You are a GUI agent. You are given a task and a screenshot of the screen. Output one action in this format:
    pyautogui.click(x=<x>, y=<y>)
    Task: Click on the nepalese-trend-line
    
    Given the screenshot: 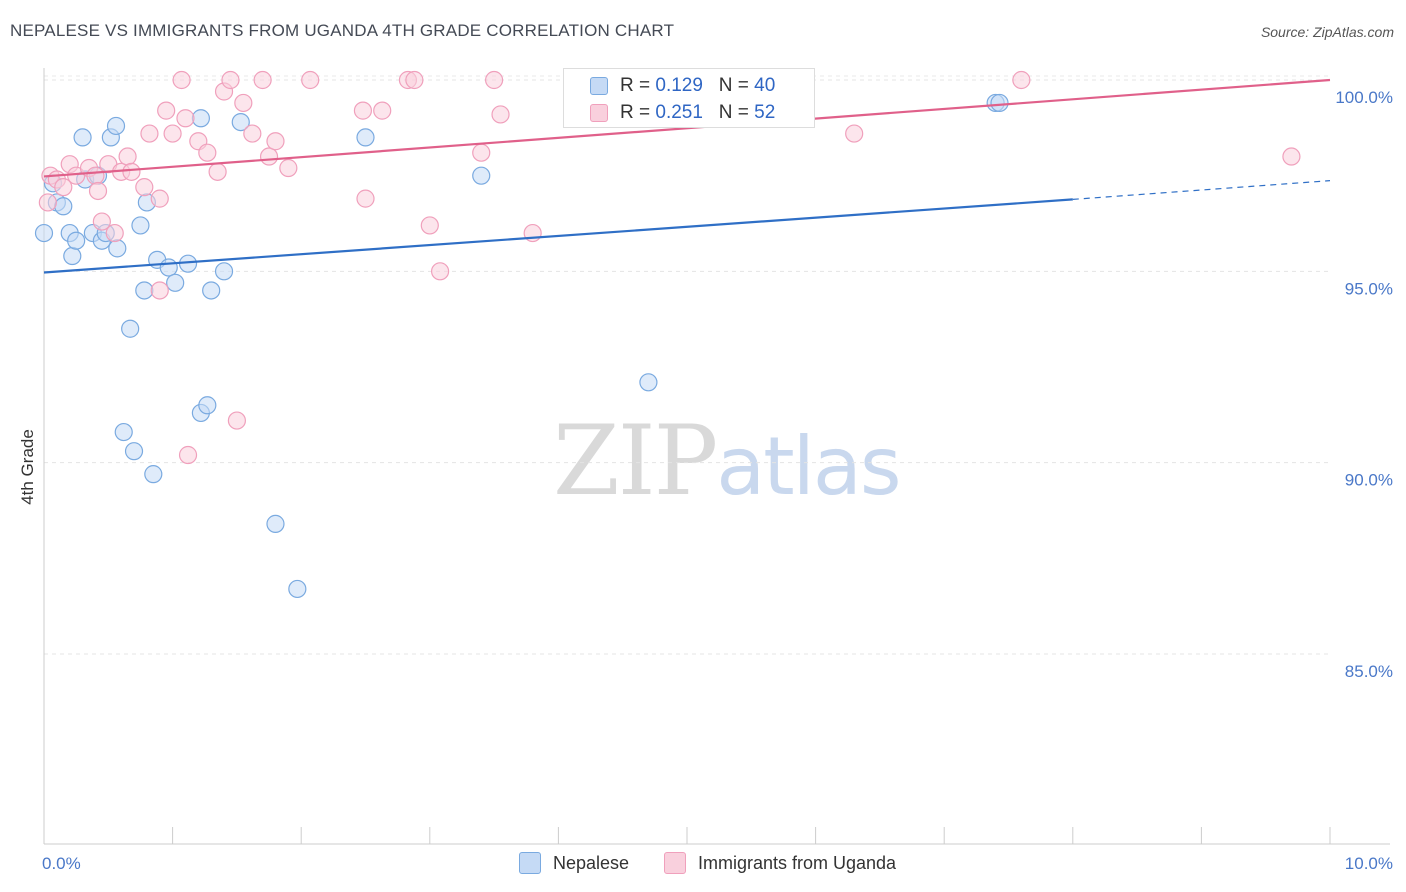 What is the action you would take?
    pyautogui.click(x=558, y=236)
    